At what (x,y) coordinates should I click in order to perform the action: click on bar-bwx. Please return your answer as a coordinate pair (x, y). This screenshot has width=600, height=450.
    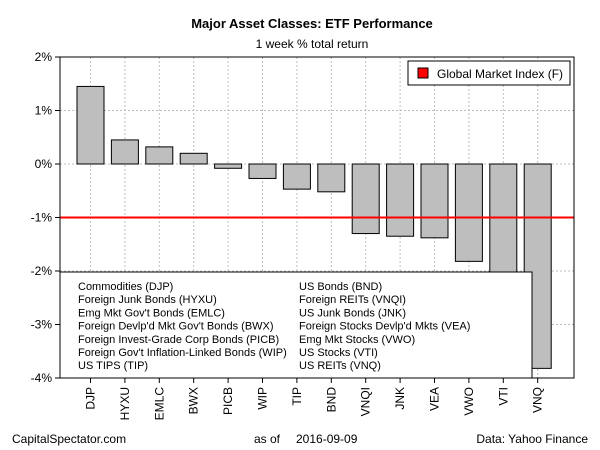
    Looking at the image, I should click on (193, 158).